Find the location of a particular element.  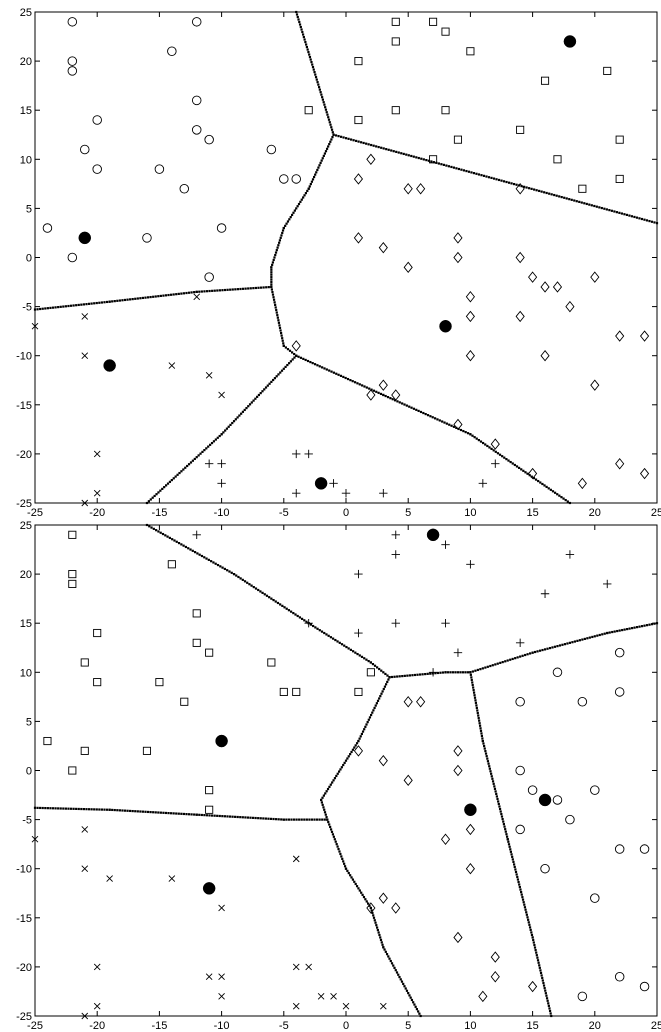

x-tick-label: 20 is located at coordinates (595, 513).